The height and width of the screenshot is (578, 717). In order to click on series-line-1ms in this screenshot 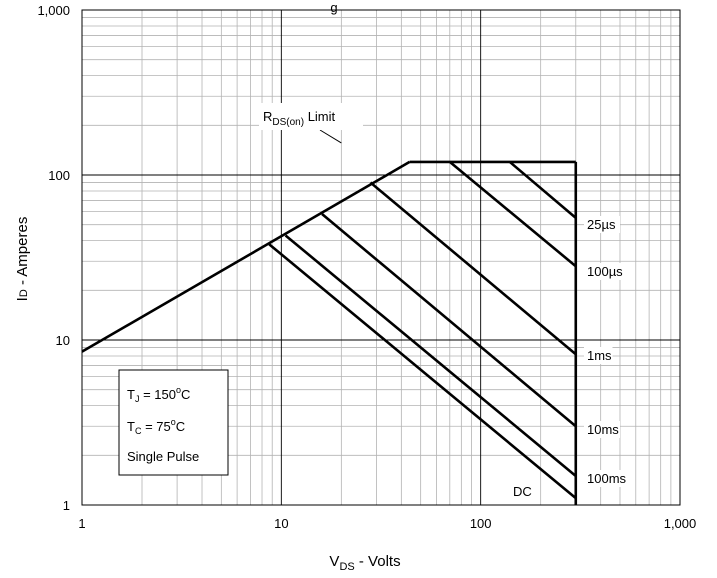, I will do `click(473, 268)`.